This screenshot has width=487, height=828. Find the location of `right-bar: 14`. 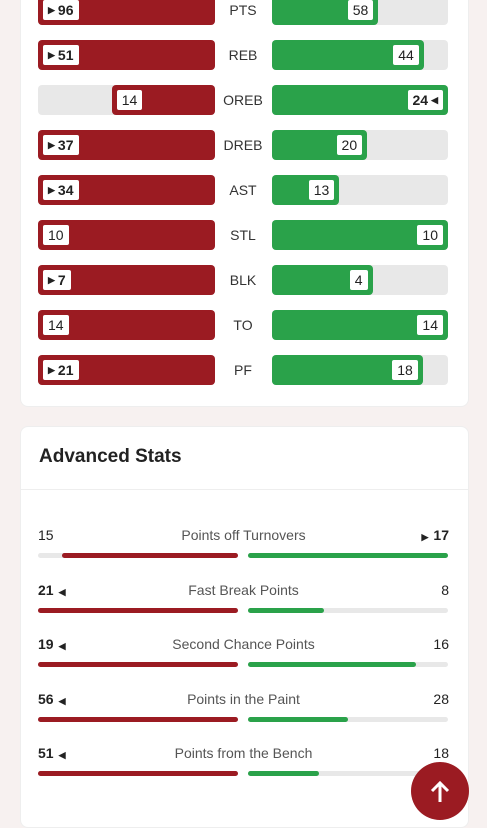

right-bar: 14 is located at coordinates (360, 325).